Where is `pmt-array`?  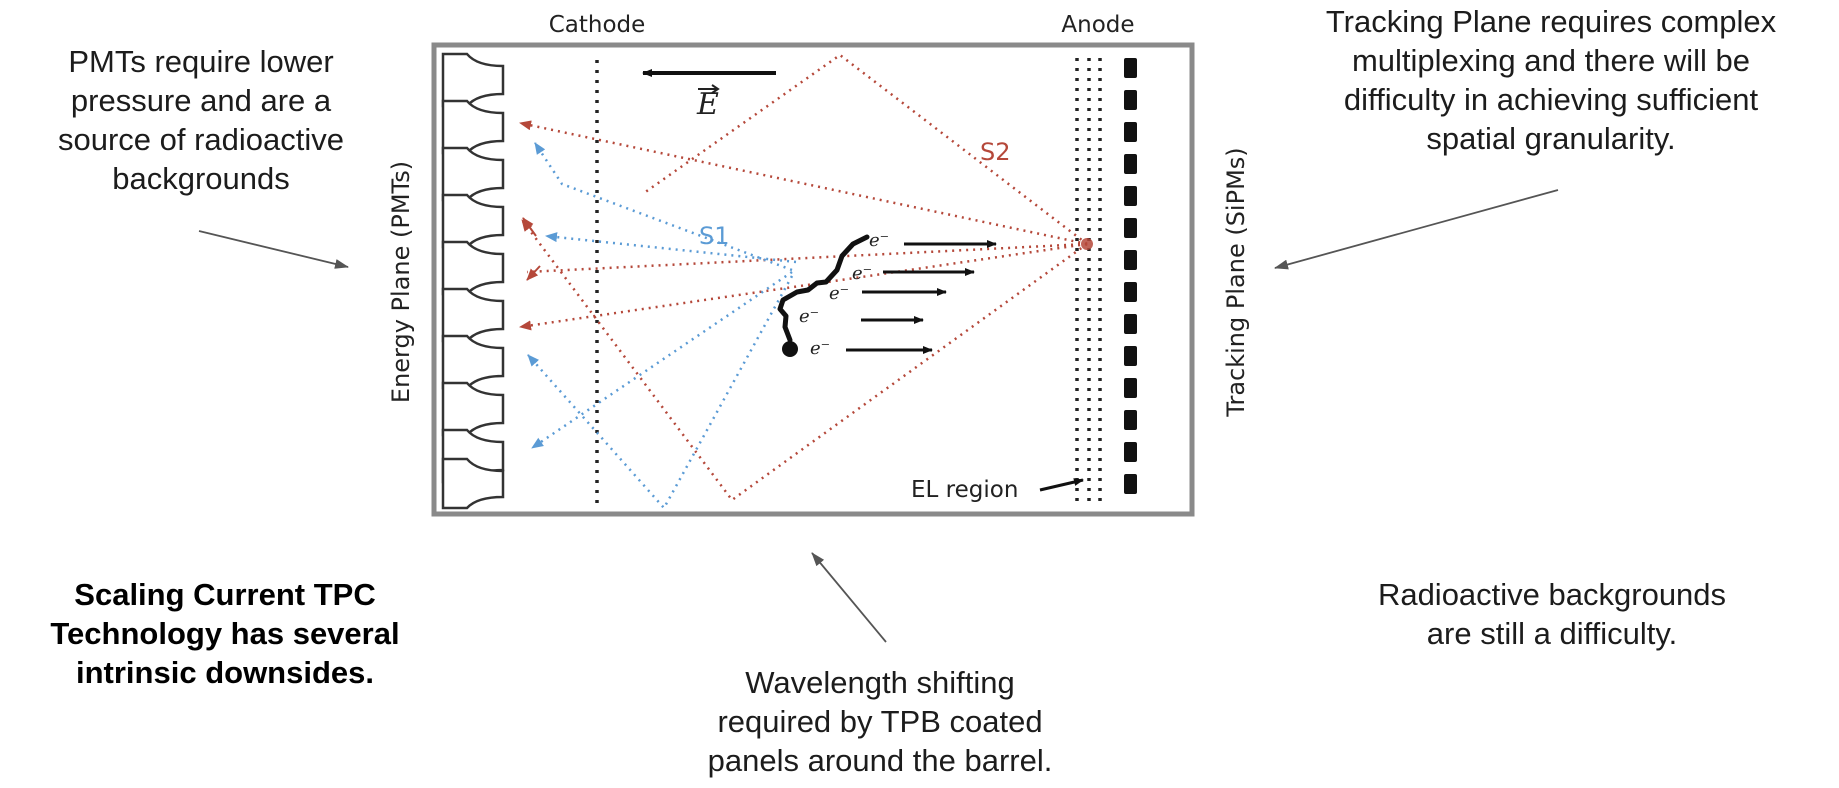
pmt-array is located at coordinates (473, 281).